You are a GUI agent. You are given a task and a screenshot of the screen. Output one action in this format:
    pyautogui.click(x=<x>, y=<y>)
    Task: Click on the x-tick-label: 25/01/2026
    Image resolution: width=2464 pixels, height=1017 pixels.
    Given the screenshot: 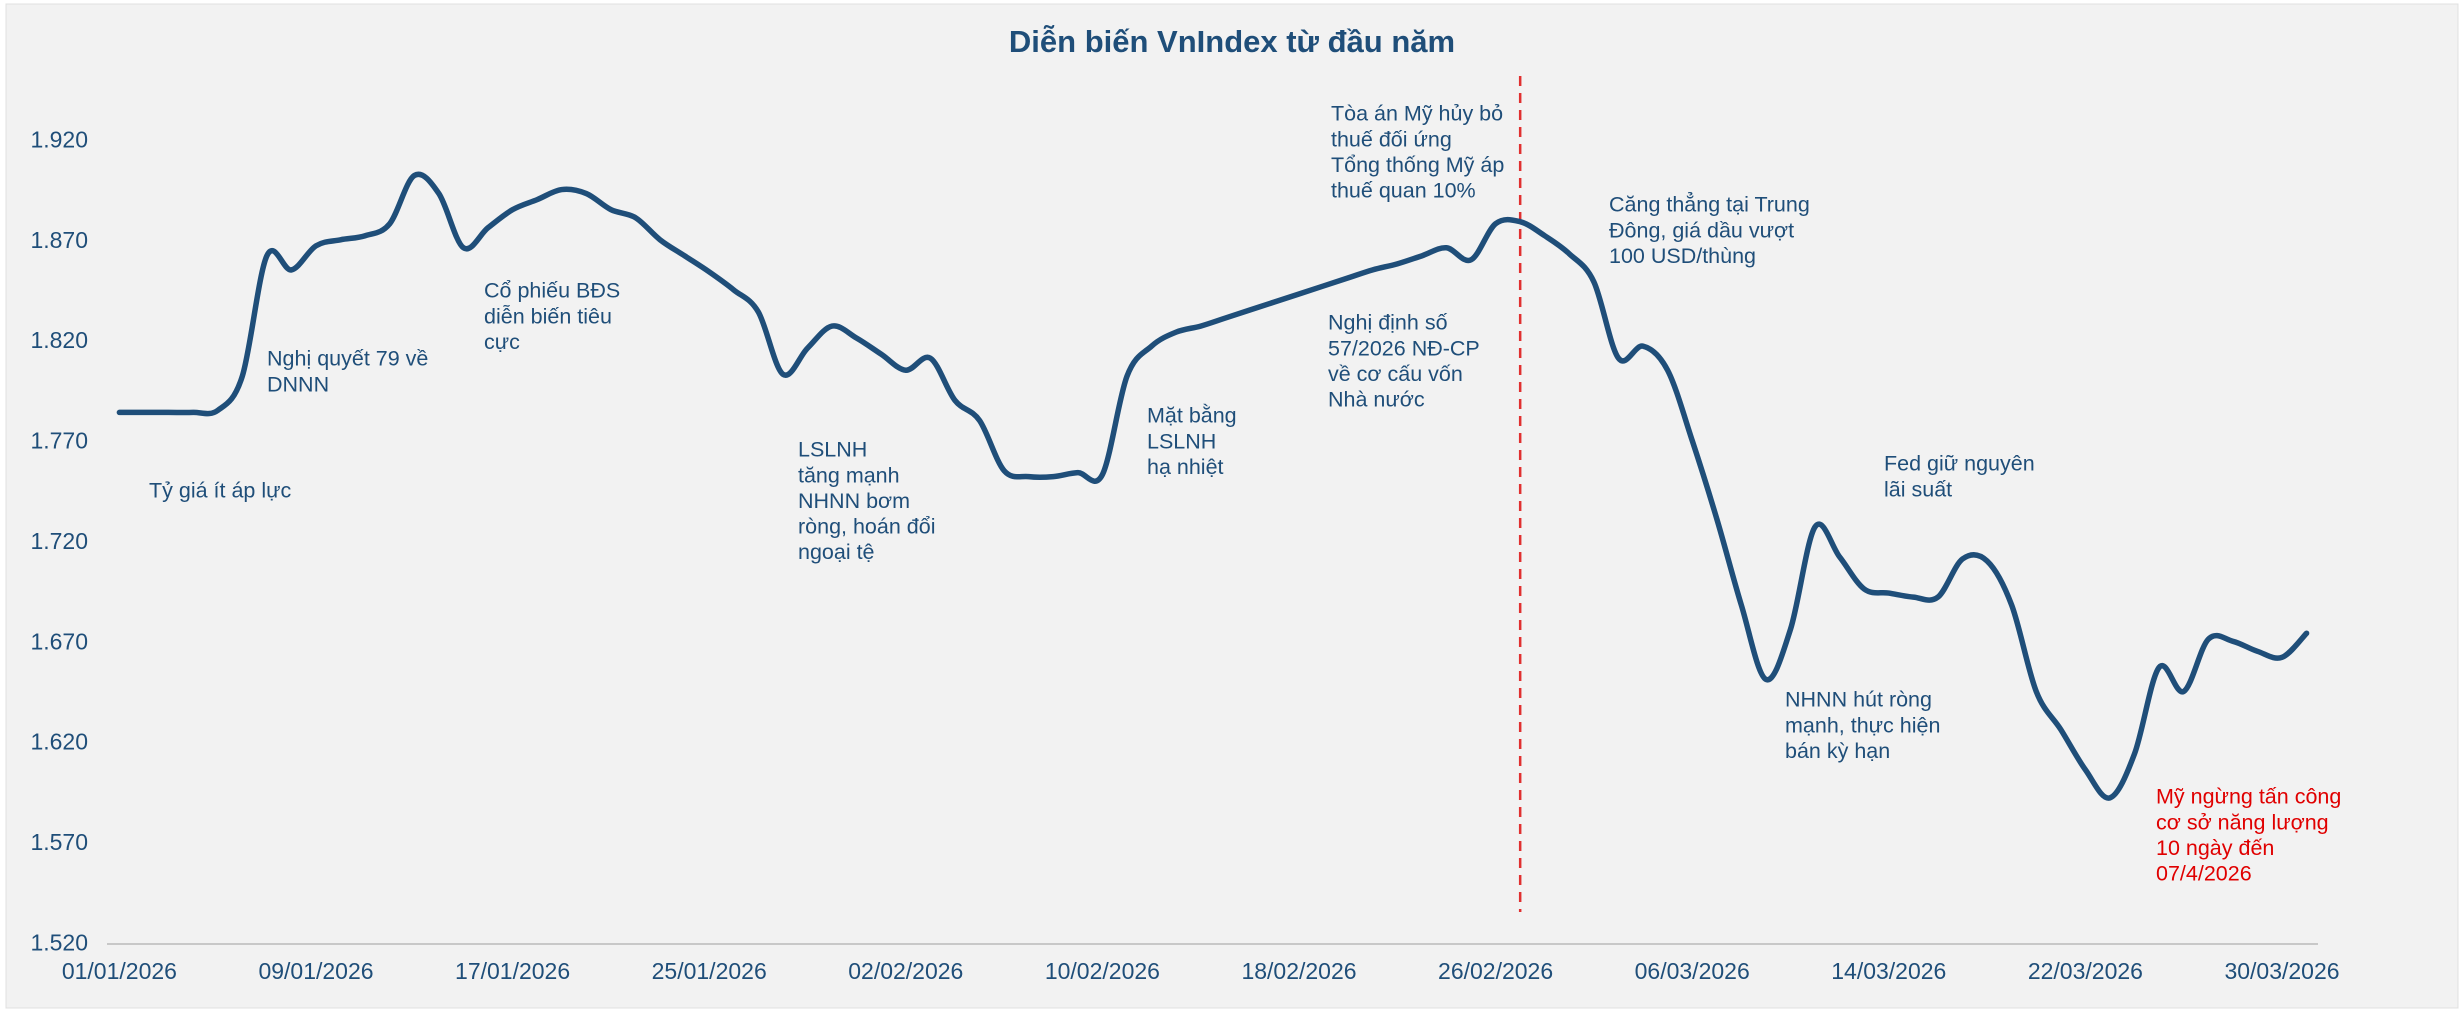 What is the action you would take?
    pyautogui.click(x=709, y=971)
    